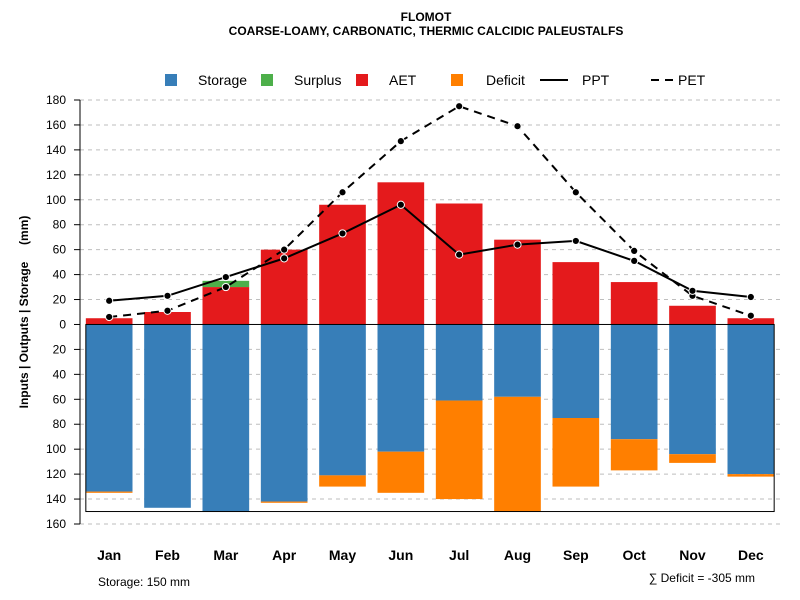 The image size is (800, 600). I want to click on legend-swatch-storage, so click(171, 80).